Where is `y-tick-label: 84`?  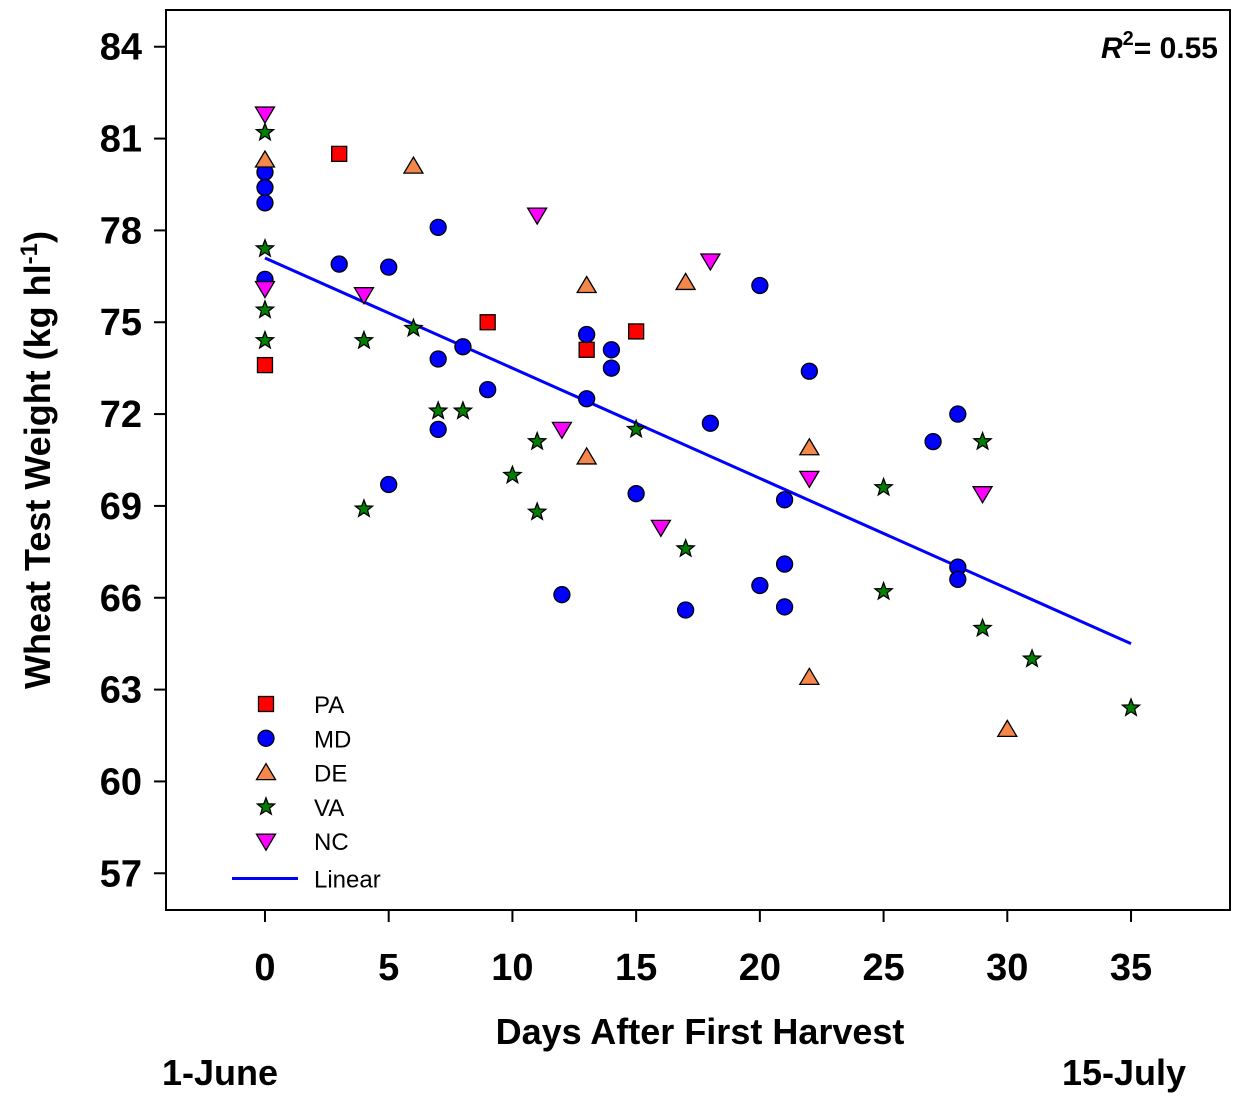 y-tick-label: 84 is located at coordinates (121, 48).